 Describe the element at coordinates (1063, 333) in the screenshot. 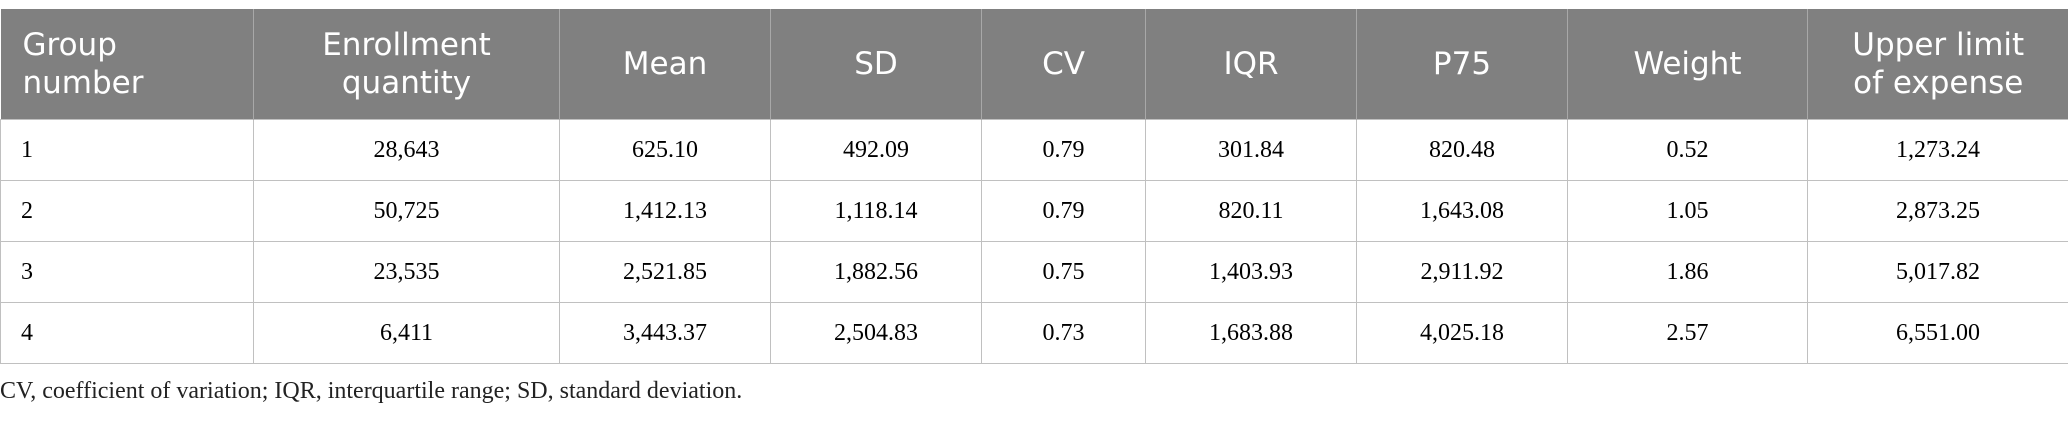

I see `table-cell: 0.73` at that location.